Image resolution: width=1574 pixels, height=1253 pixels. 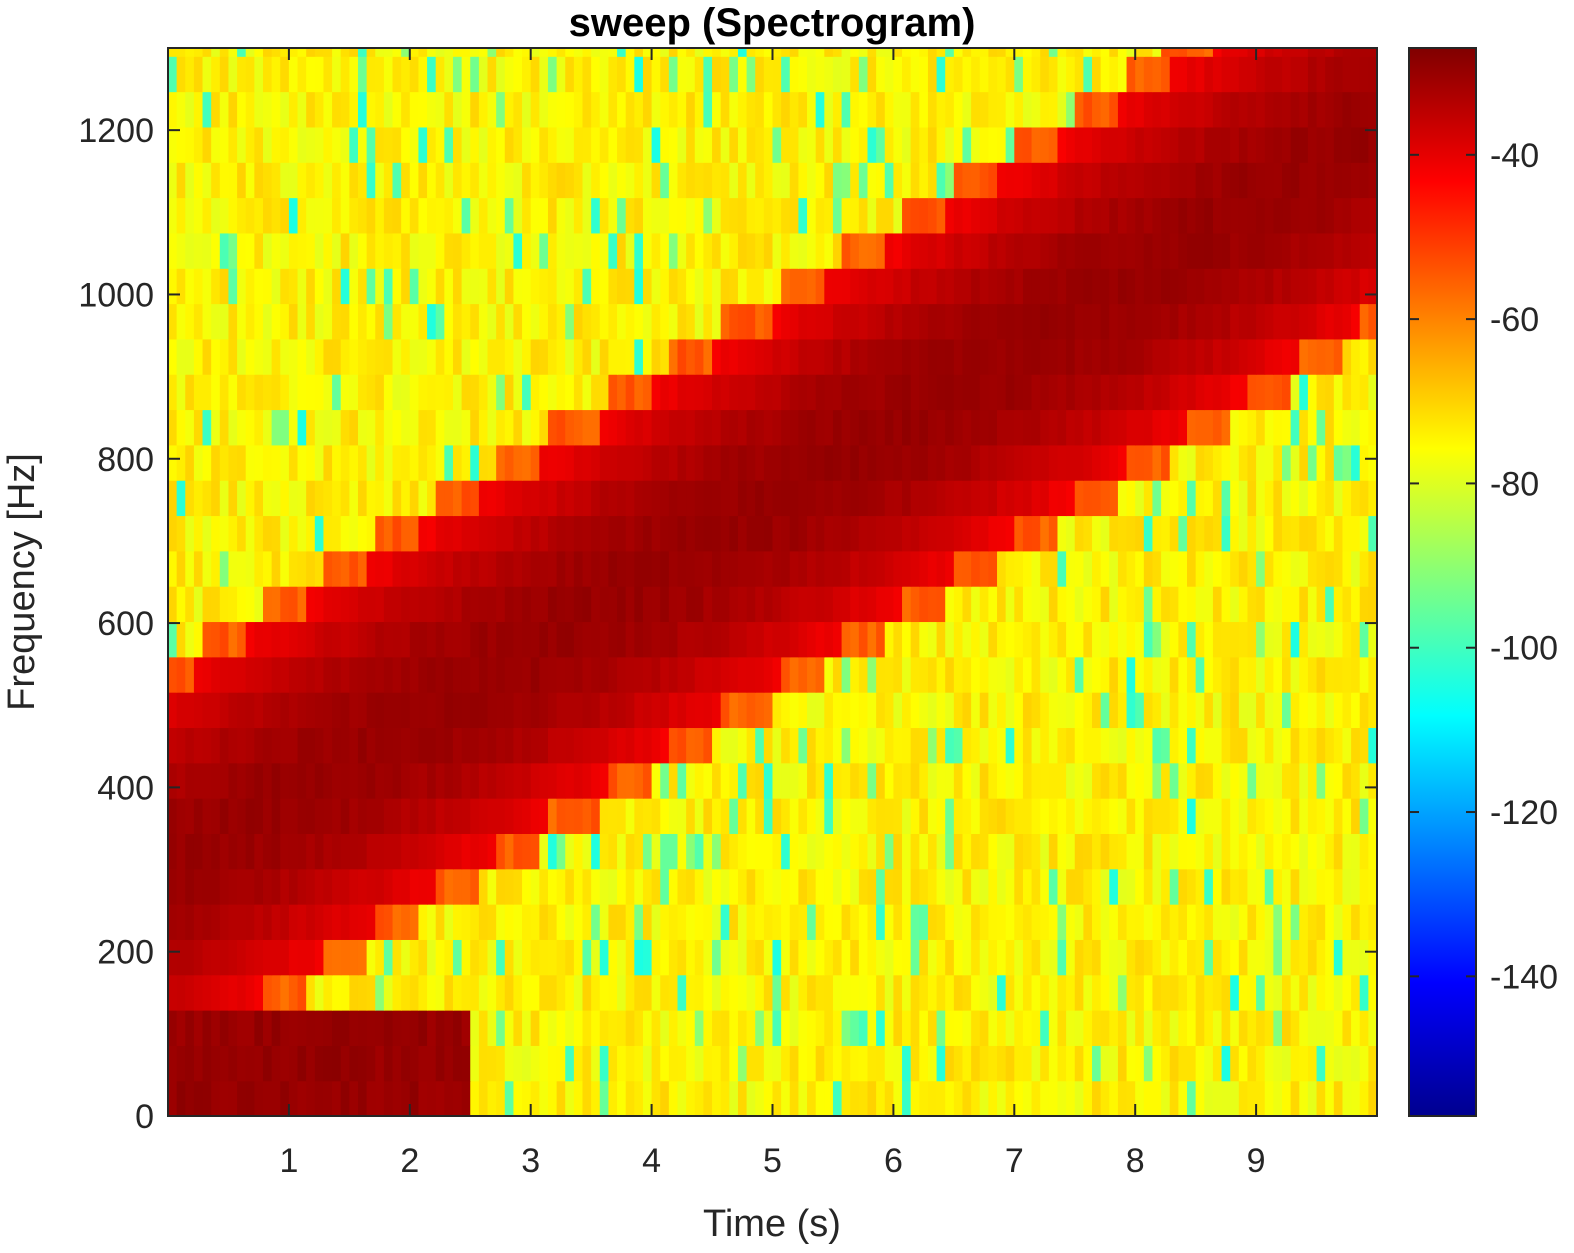 I want to click on colorbar-ticks: -140-120-100-80-60-40, so click(x=1483, y=566).